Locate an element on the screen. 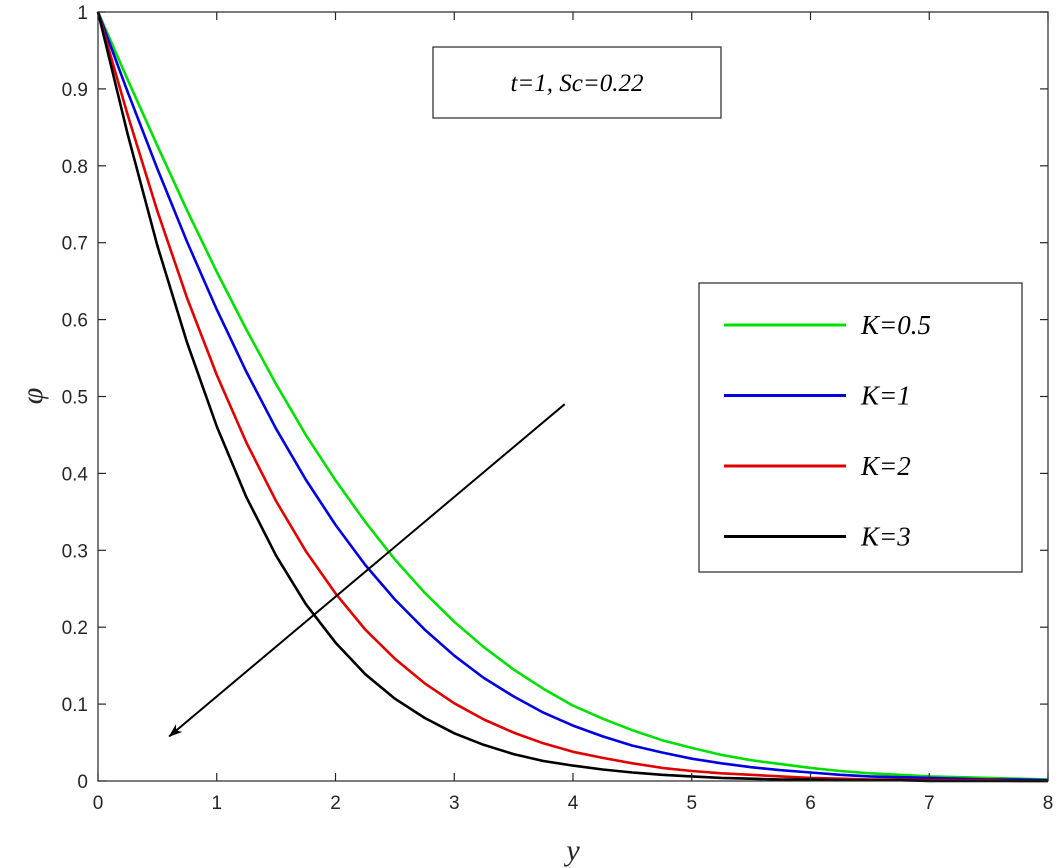  x-tick-label: 5 is located at coordinates (691, 803).